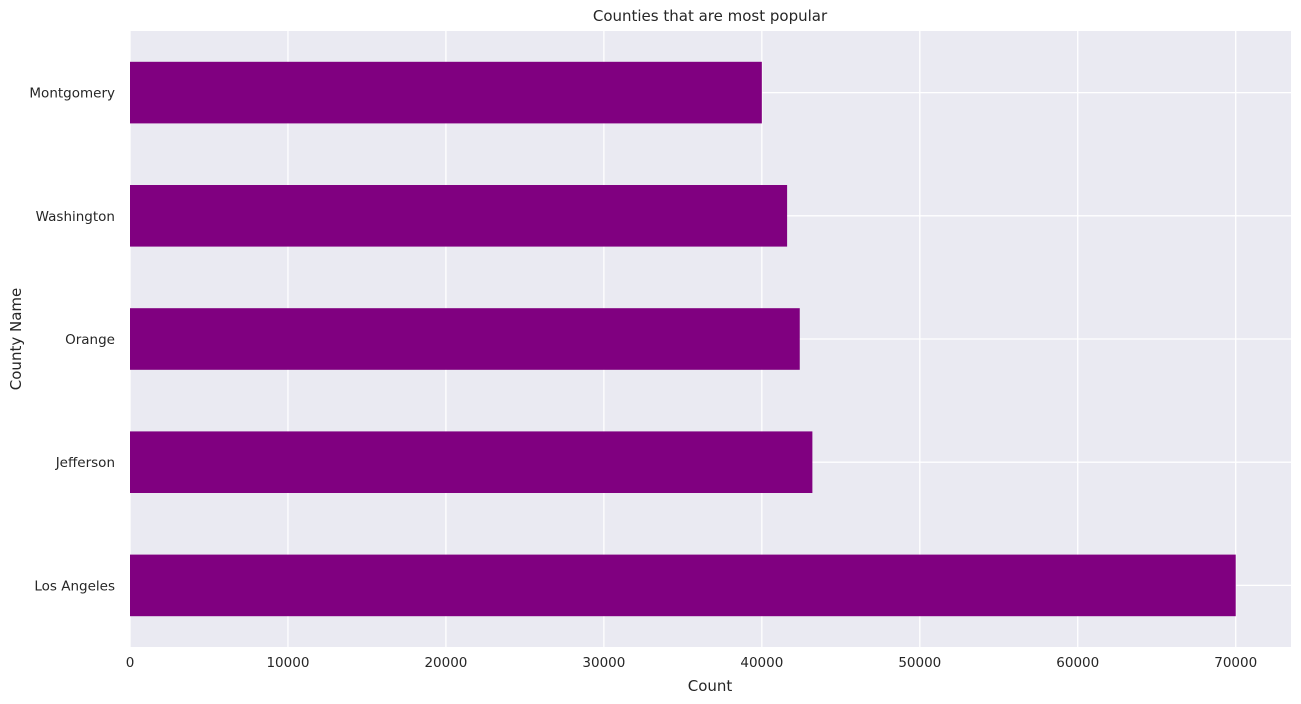 Image resolution: width=1301 pixels, height=704 pixels. Describe the element at coordinates (72, 94) in the screenshot. I see `y-tick-label: Montgomery` at that location.